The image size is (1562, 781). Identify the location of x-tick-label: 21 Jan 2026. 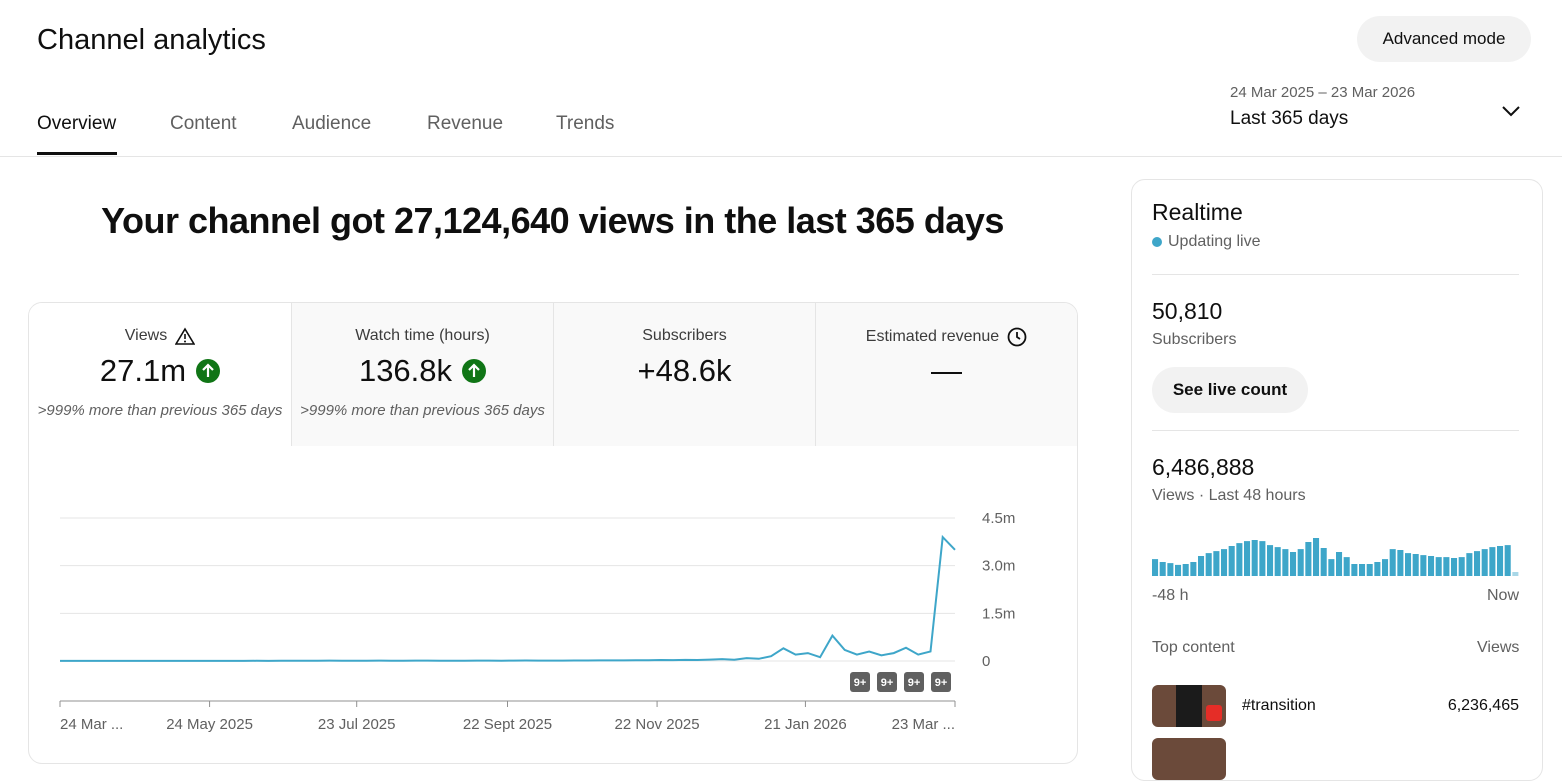
(805, 724).